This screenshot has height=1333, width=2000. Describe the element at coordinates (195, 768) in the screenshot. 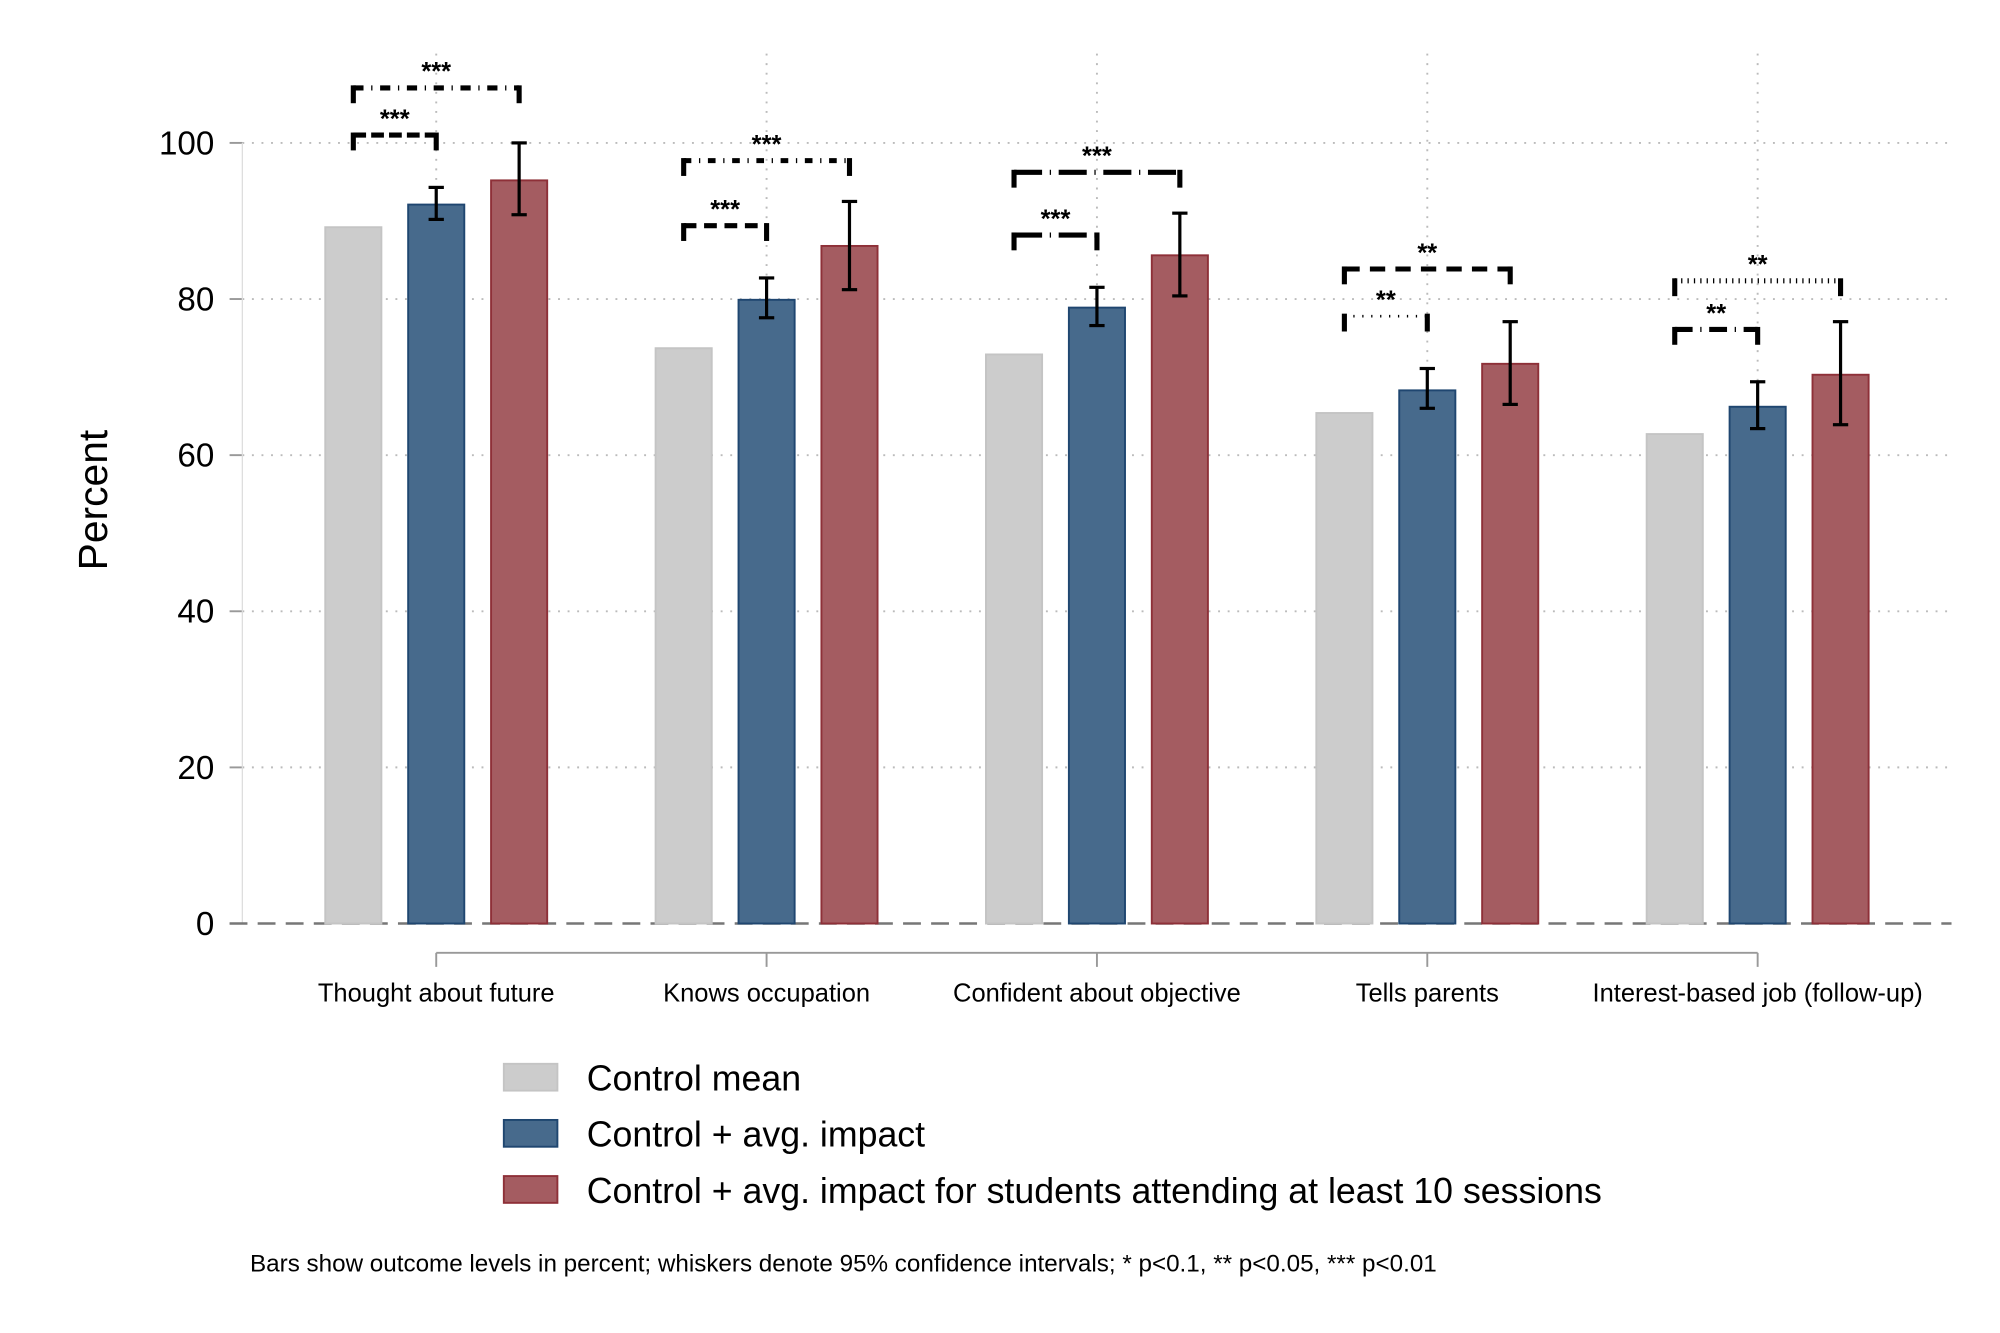

I see `y-tick-label: 20` at that location.